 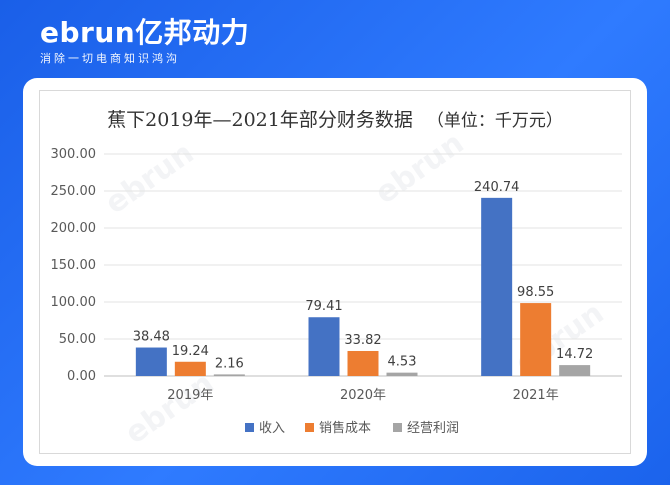 I want to click on legend-label: 收入, so click(x=272, y=428).